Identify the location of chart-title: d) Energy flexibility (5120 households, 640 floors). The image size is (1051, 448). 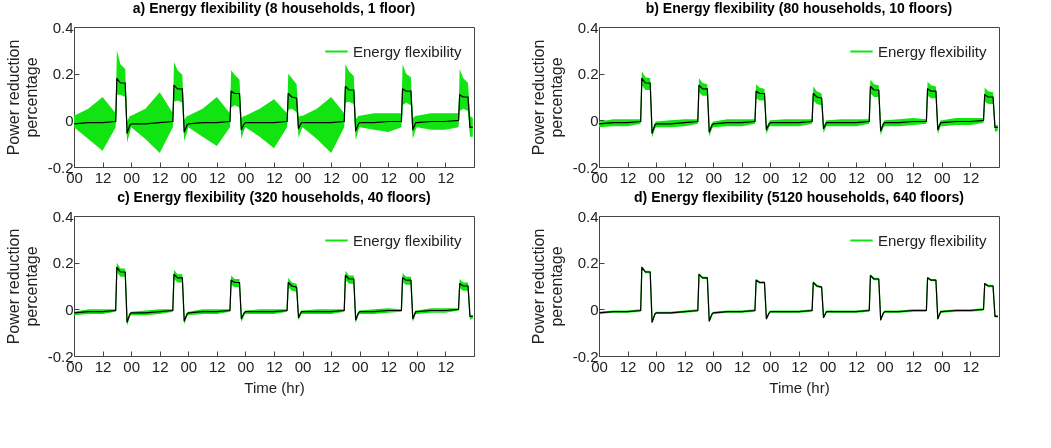
(799, 197).